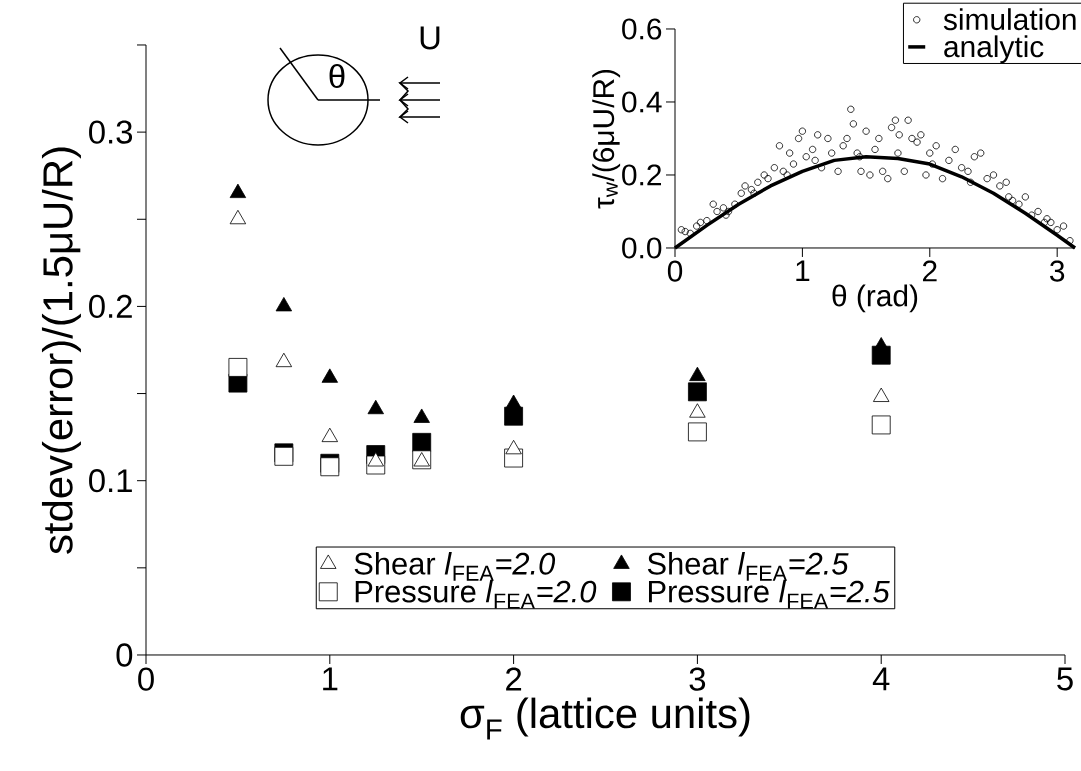 The image size is (1081, 771). Describe the element at coordinates (337, 76) in the screenshot. I see `annotation: θ` at that location.